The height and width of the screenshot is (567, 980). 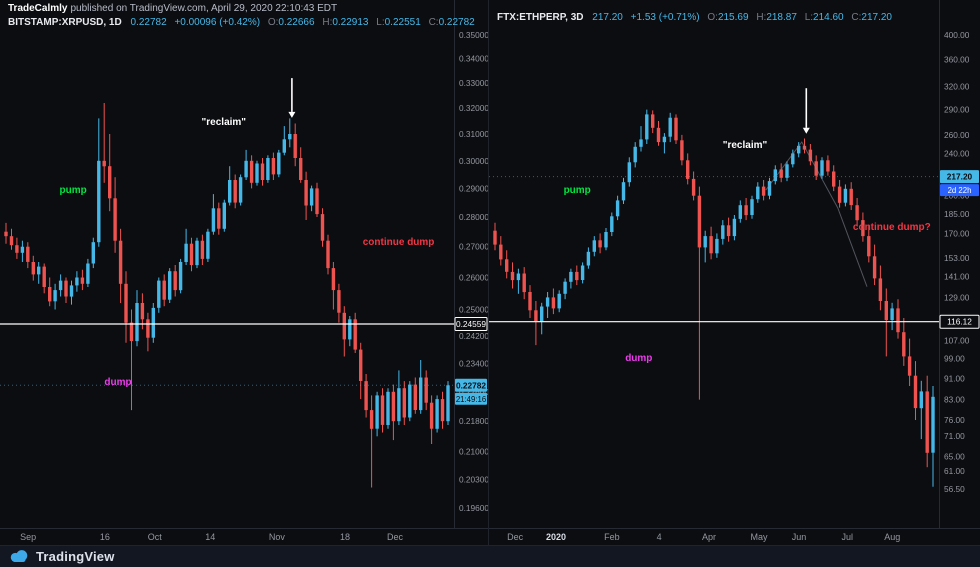 I want to click on price-tick: 0.21000, so click(x=473, y=452).